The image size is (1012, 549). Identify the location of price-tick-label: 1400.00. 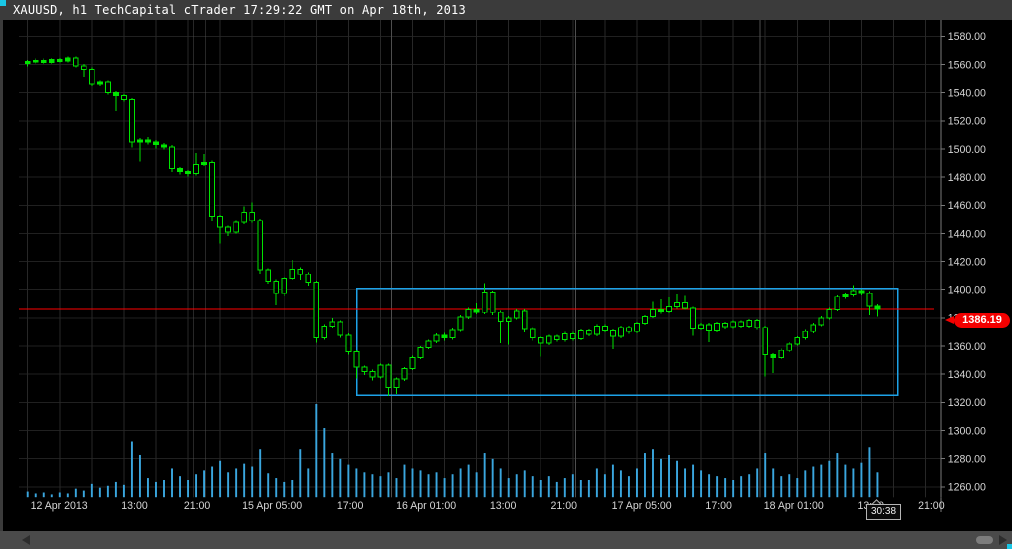
(967, 291).